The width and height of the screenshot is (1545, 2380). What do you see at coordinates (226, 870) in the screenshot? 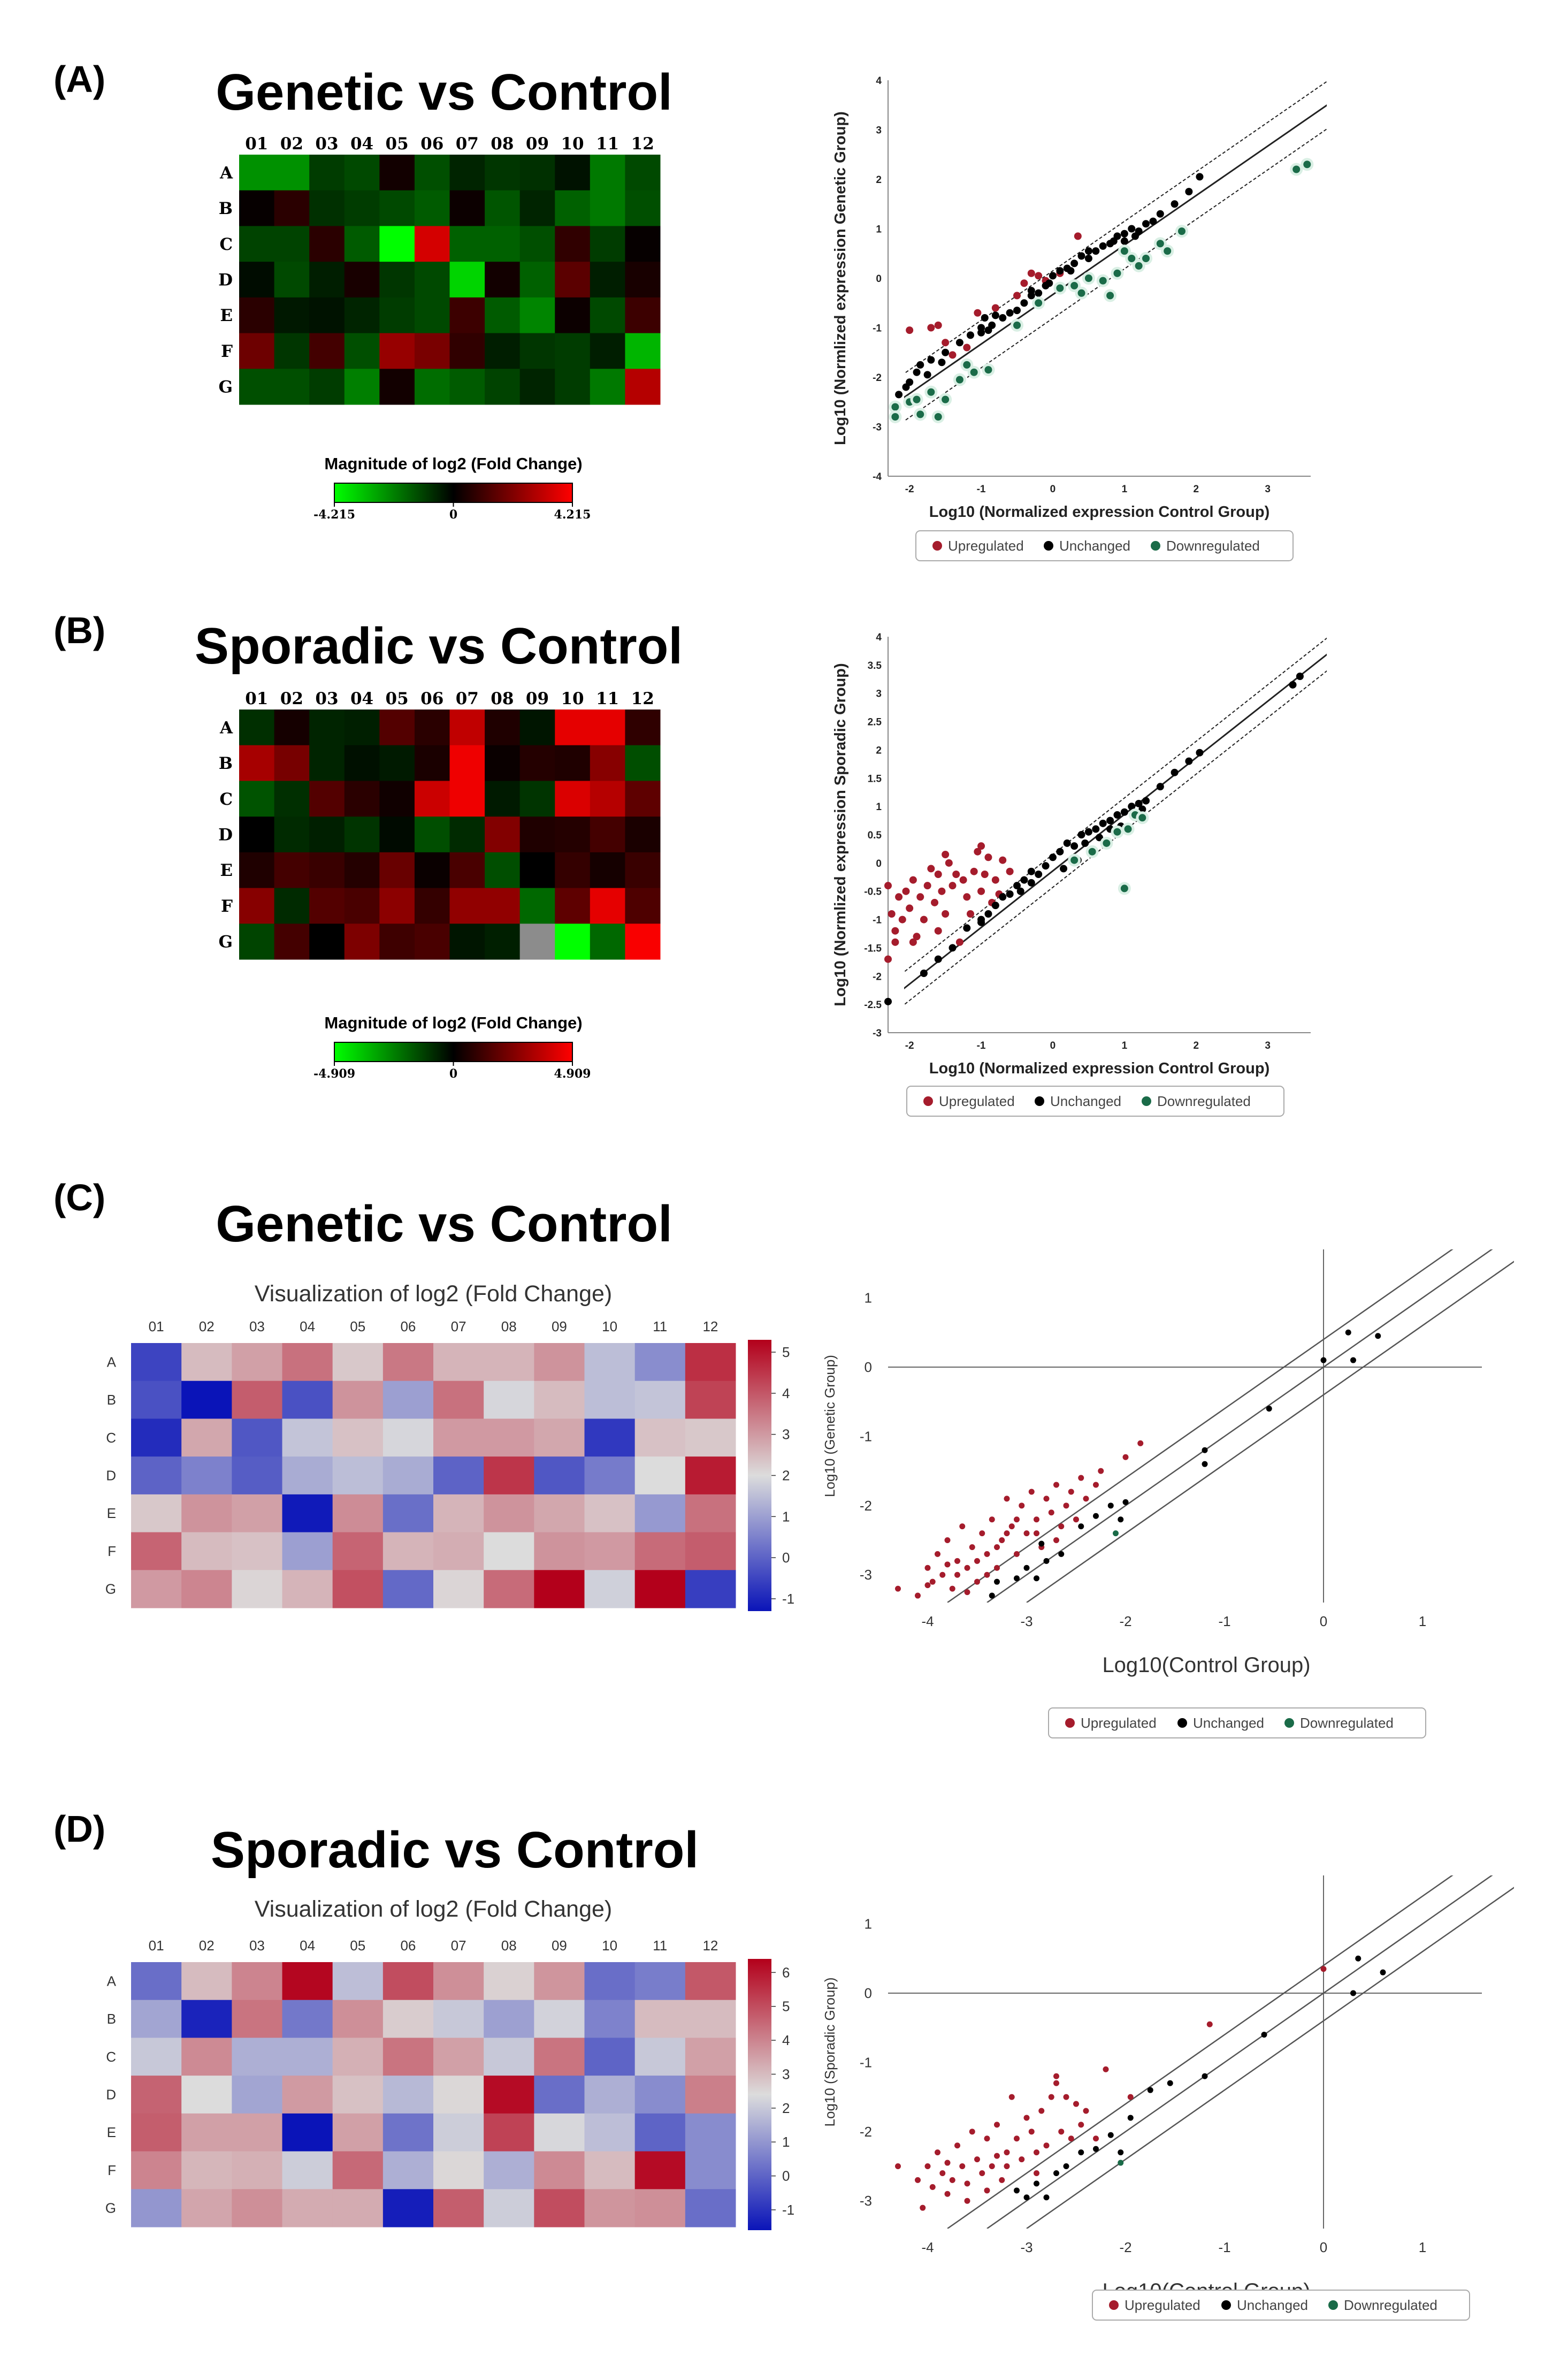
I see `heatmap-row-label: E` at bounding box center [226, 870].